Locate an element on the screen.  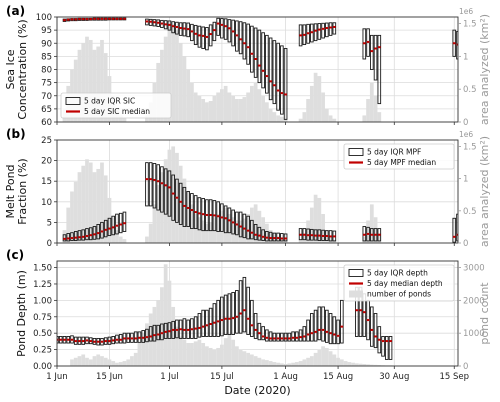
y-tick-label: 1.00 is located at coordinates (42, 301).